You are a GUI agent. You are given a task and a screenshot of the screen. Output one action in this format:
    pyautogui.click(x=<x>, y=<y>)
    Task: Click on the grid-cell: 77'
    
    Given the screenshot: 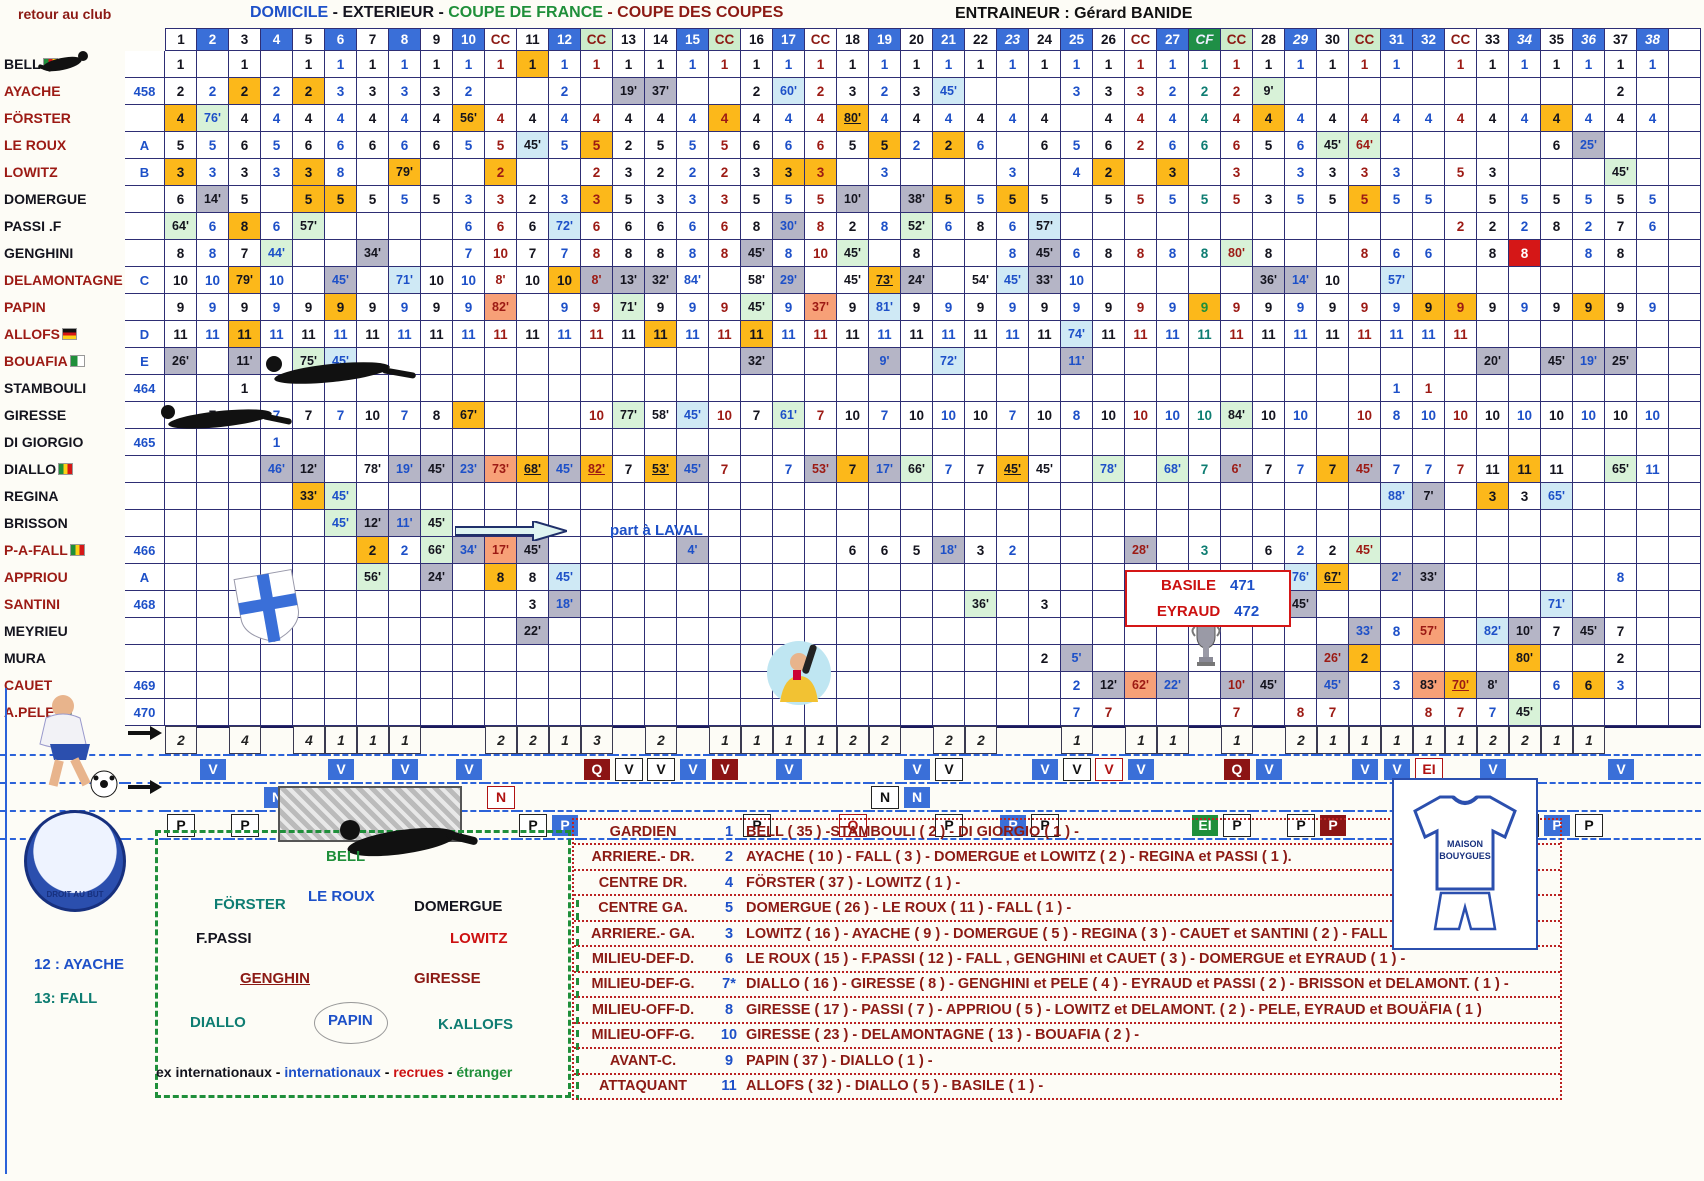 What is the action you would take?
    pyautogui.click(x=629, y=415)
    